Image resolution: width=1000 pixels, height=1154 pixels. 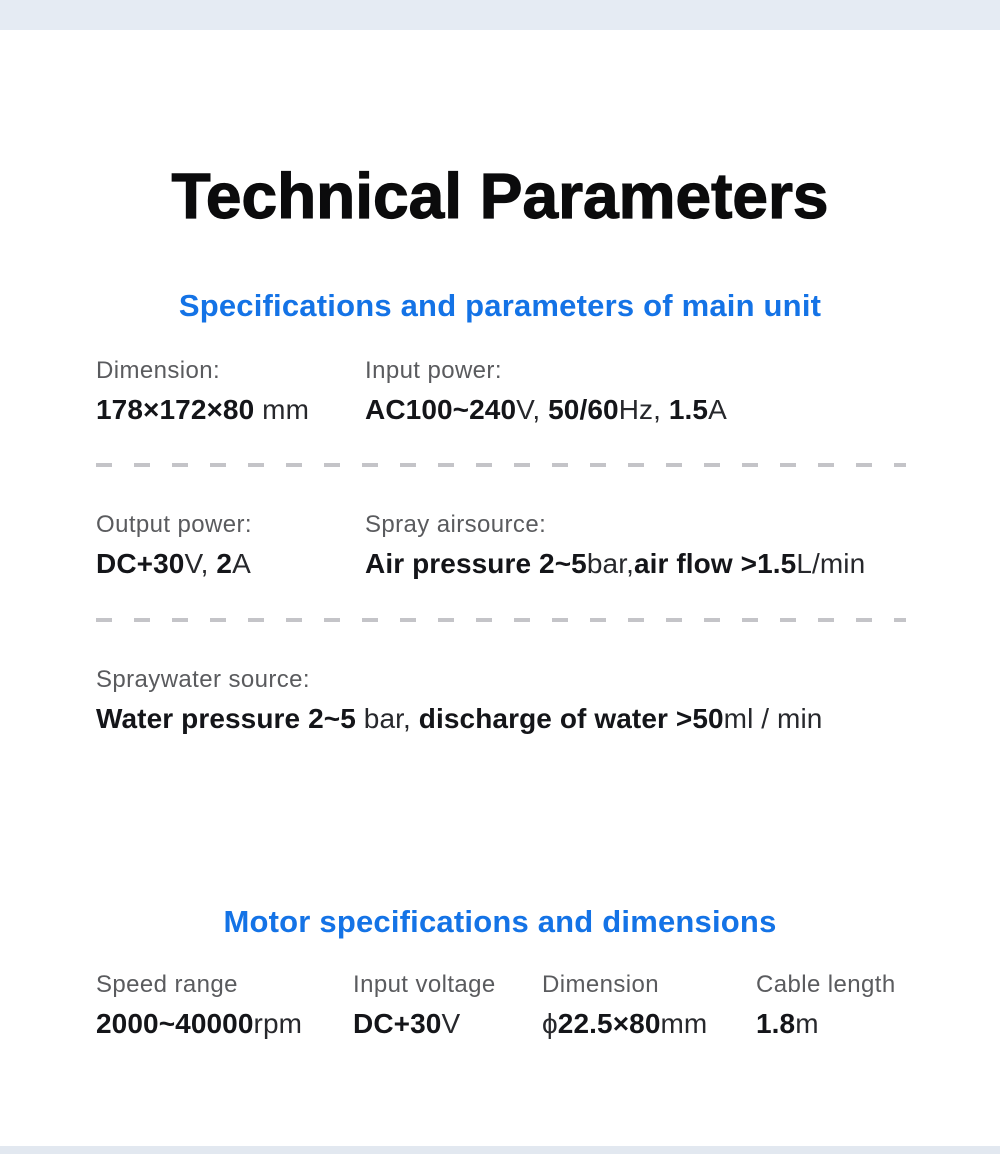 What do you see at coordinates (546, 409) in the screenshot?
I see `spec-value: AC100~240V, 50/60Hz, 1.5A` at bounding box center [546, 409].